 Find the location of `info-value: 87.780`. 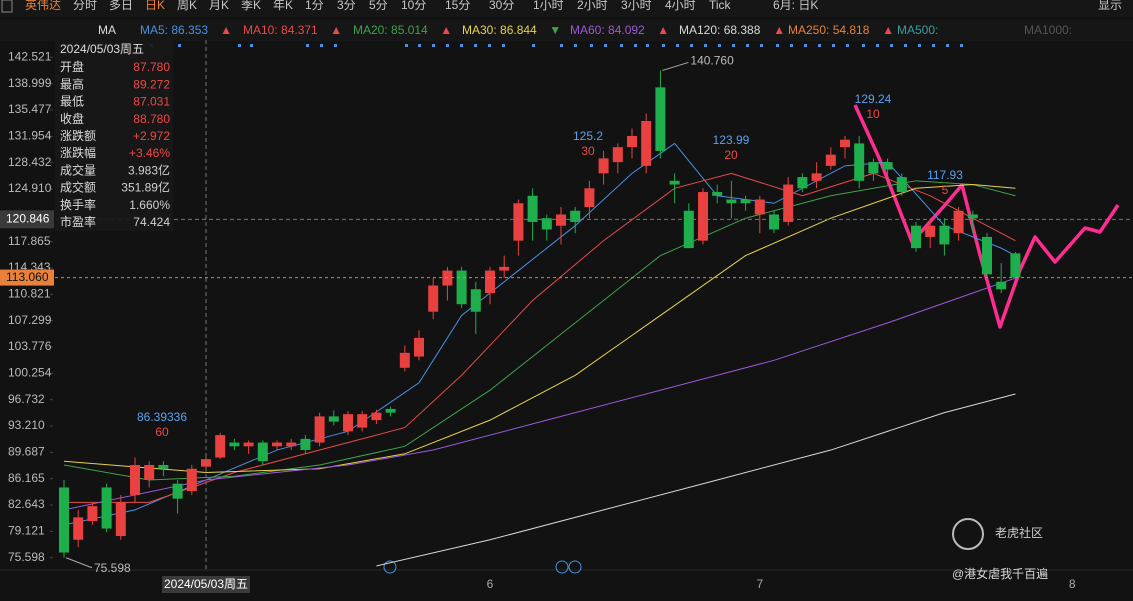

info-value: 87.780 is located at coordinates (151, 67).